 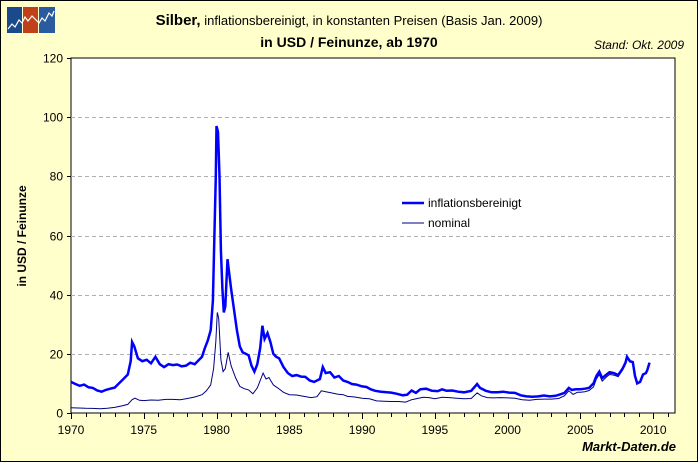 I want to click on y-tick-label: 40, so click(x=57, y=296).